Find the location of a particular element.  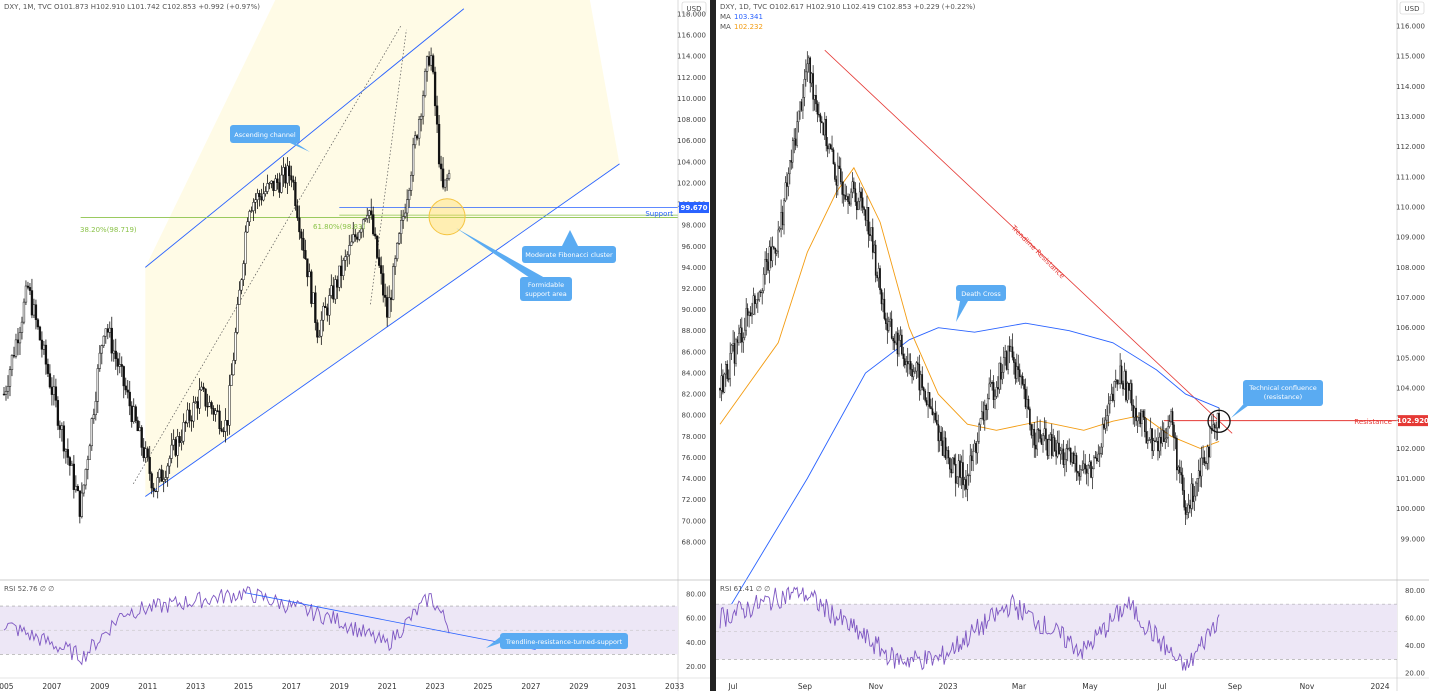

time-tick: Jul is located at coordinates (732, 686).